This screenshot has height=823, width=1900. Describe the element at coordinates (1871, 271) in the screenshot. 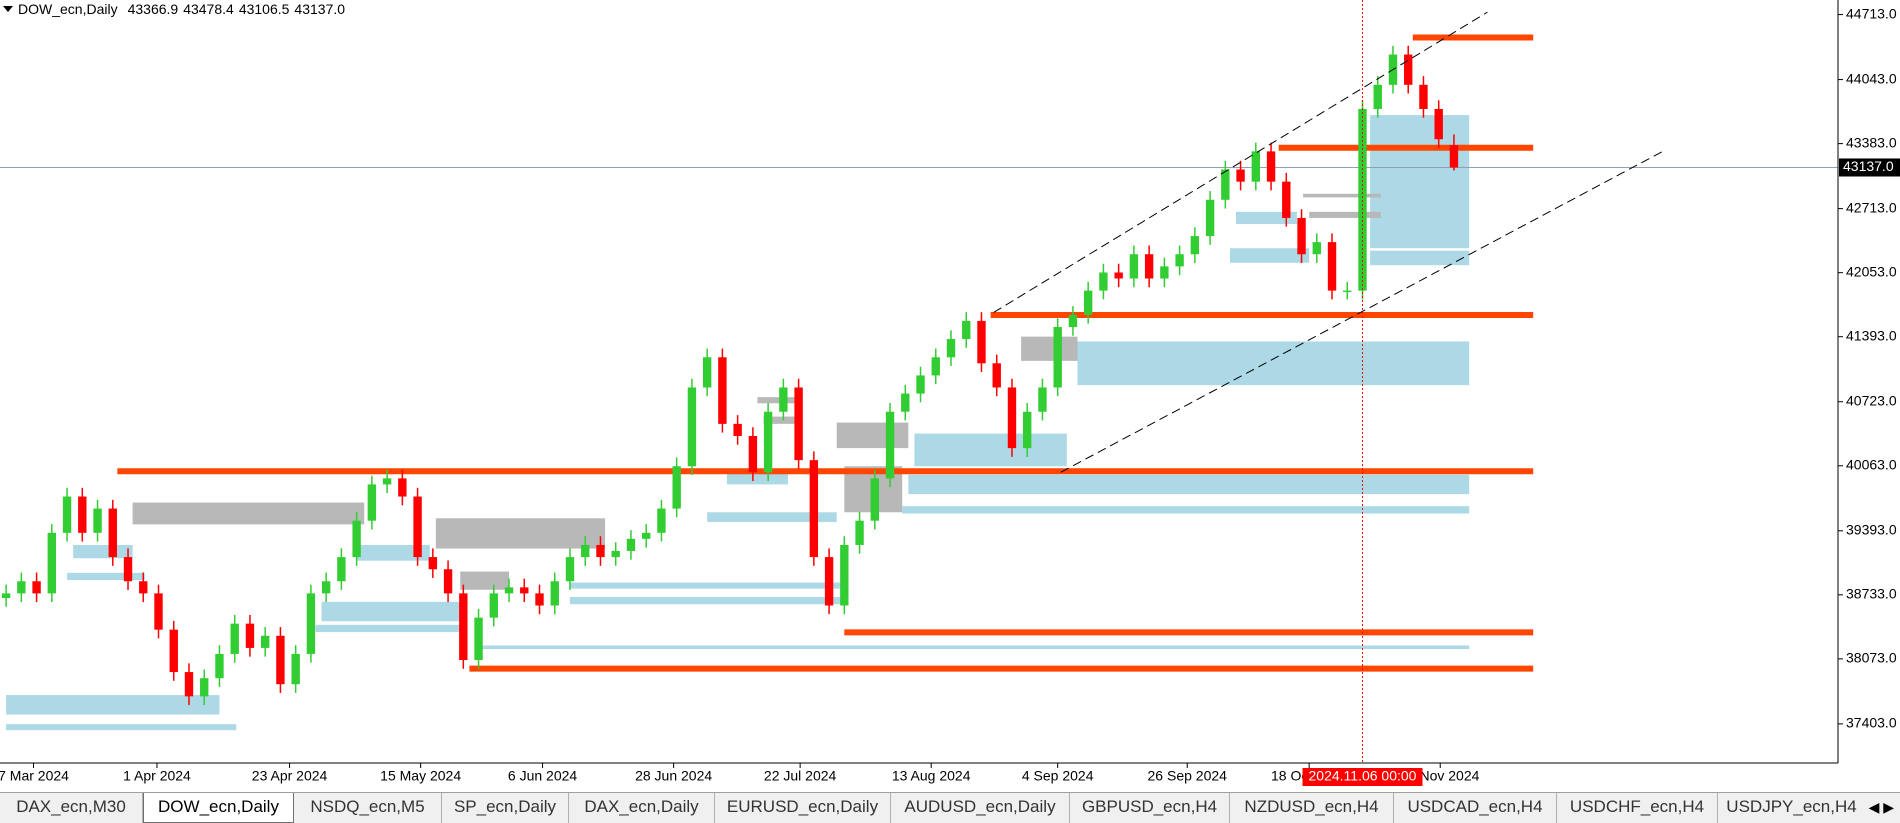

I see `y-tick-label: 42053.0` at that location.